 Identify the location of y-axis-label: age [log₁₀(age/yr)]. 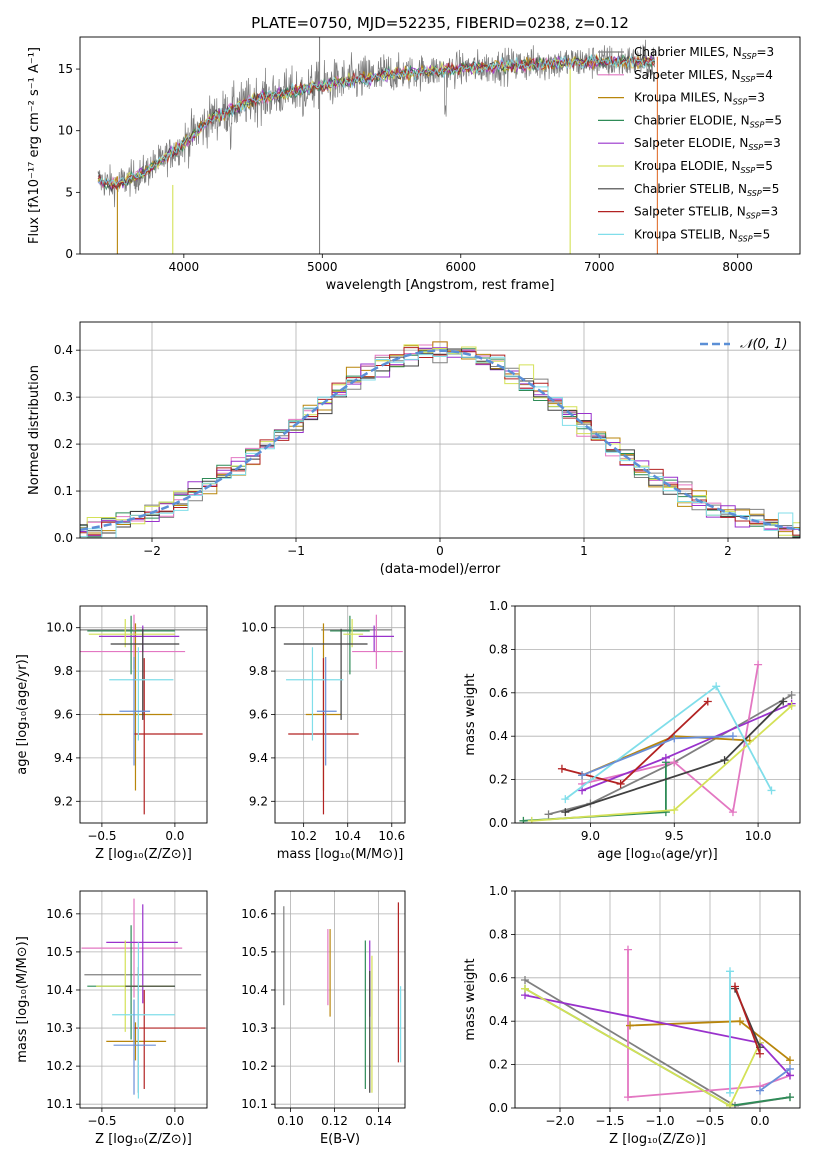
(22, 714).